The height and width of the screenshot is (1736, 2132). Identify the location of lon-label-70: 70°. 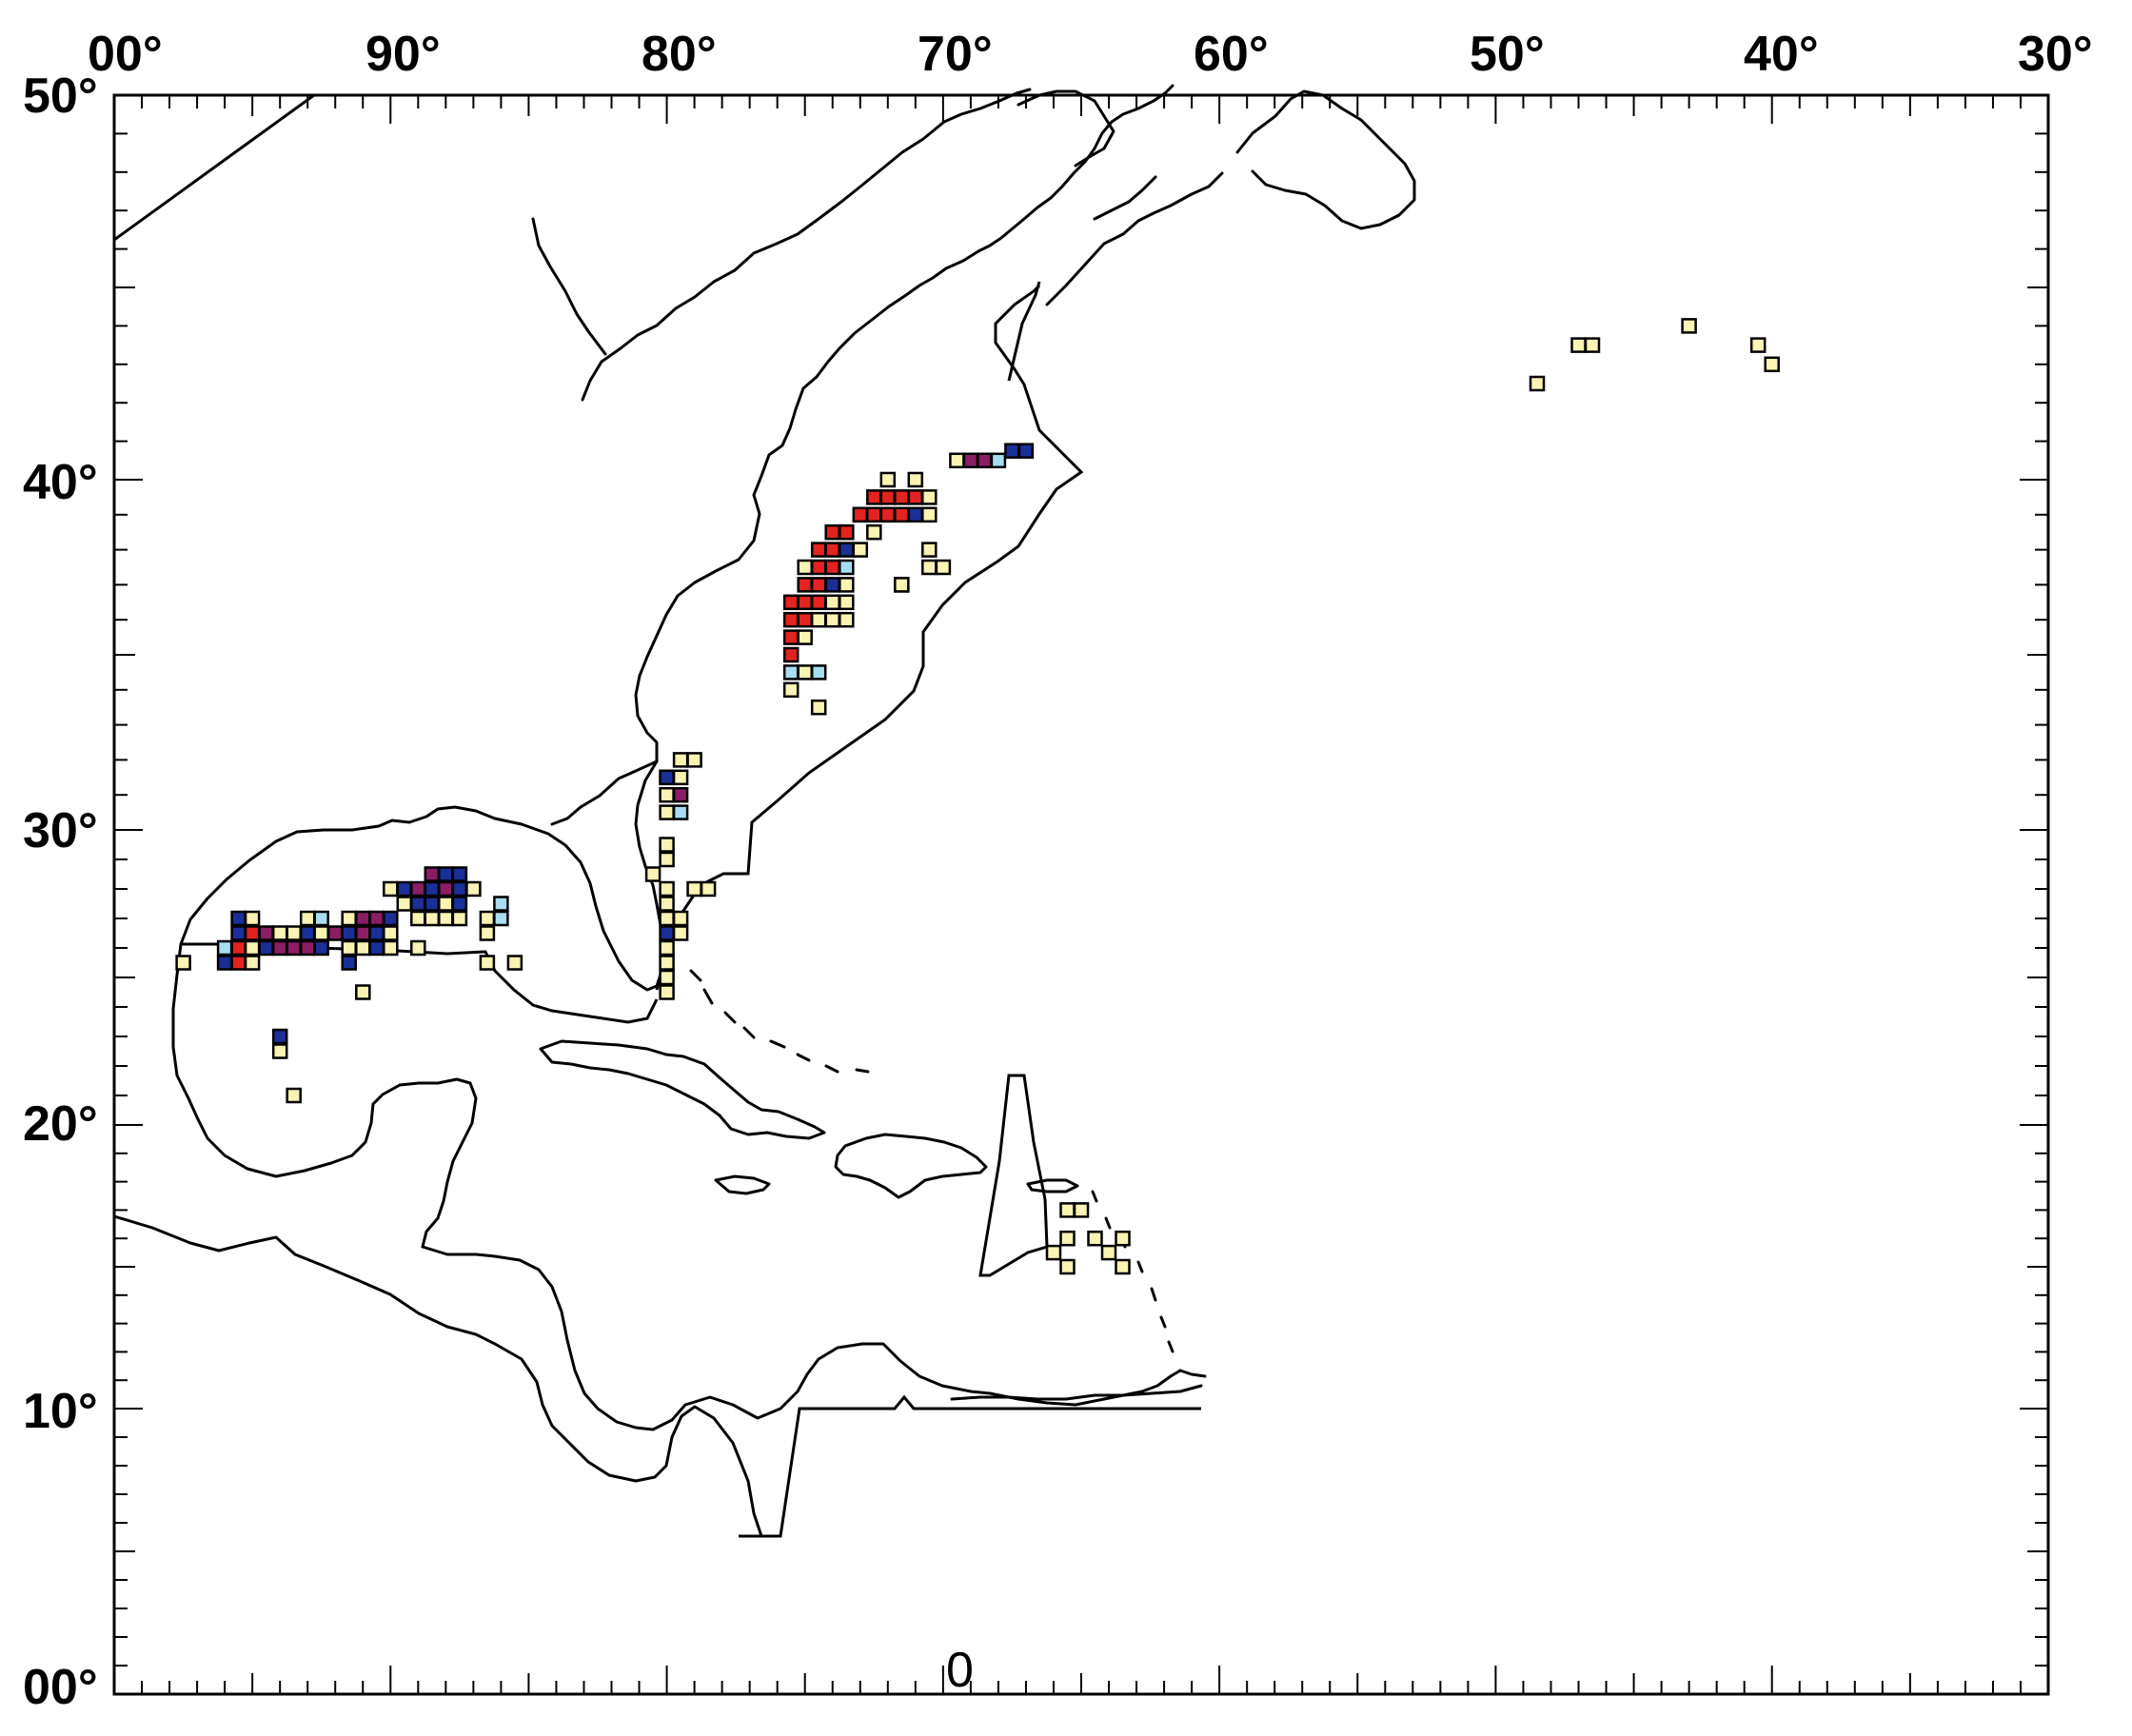
(955, 54).